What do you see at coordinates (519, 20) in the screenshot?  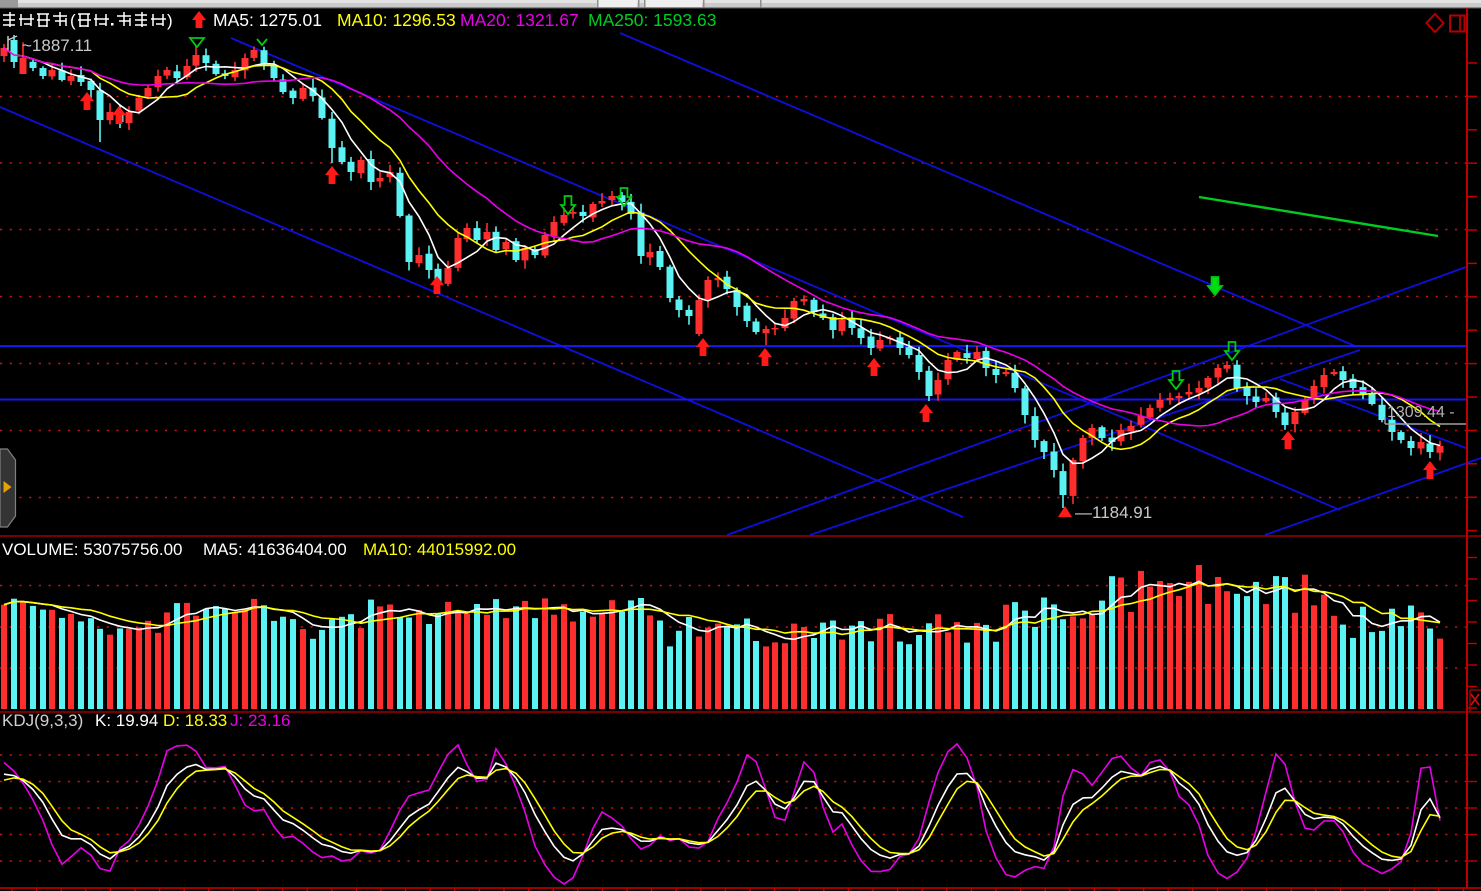 I see `svg-text: MA20: 1321.67` at bounding box center [519, 20].